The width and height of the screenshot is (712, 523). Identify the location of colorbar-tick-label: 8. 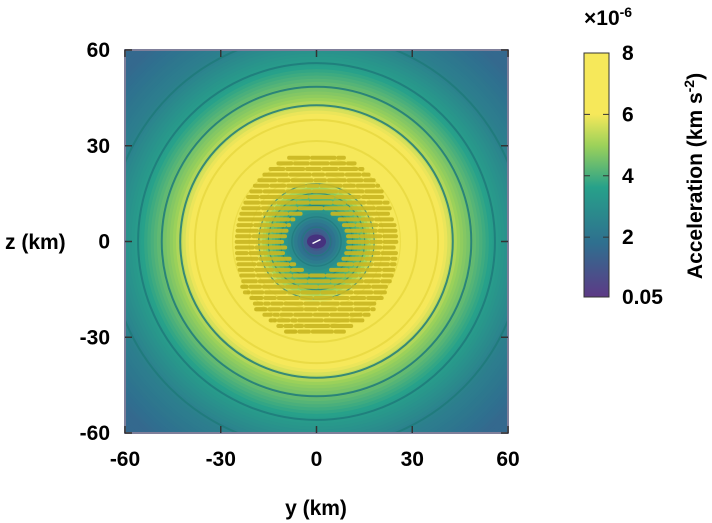
(628, 53).